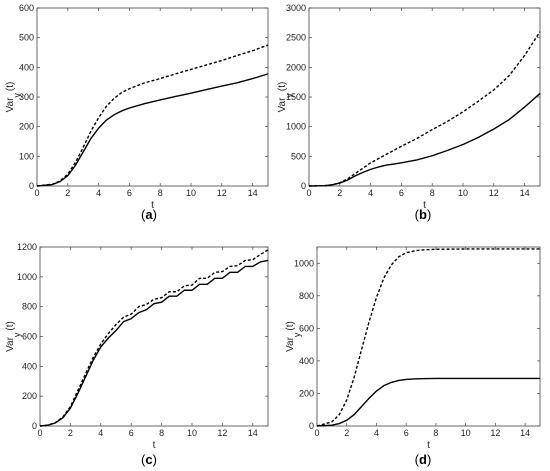  What do you see at coordinates (296, 8) in the screenshot?
I see `panel-b-ytick-label: 3000` at bounding box center [296, 8].